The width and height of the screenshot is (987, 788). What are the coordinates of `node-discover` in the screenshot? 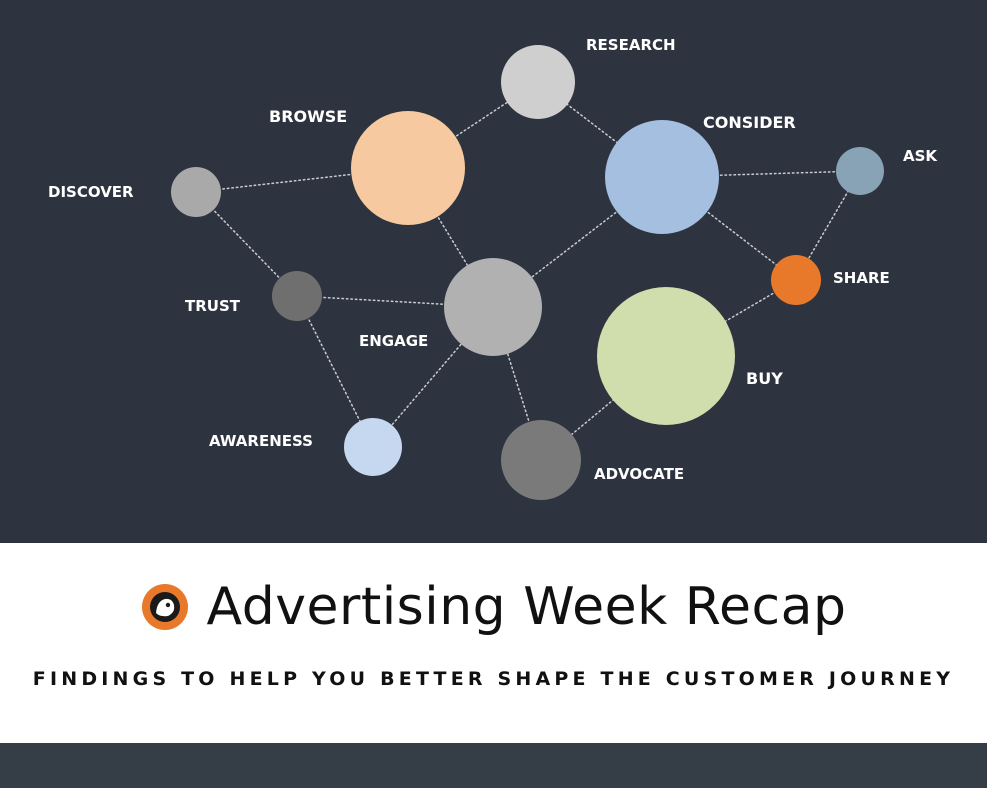 It's located at (196, 192).